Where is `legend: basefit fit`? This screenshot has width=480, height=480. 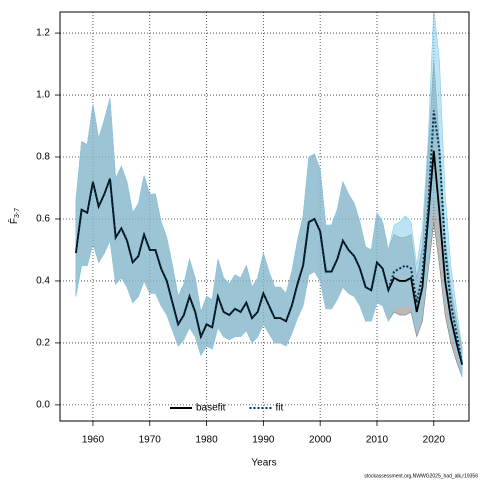 legend: basefit fit is located at coordinates (226, 408).